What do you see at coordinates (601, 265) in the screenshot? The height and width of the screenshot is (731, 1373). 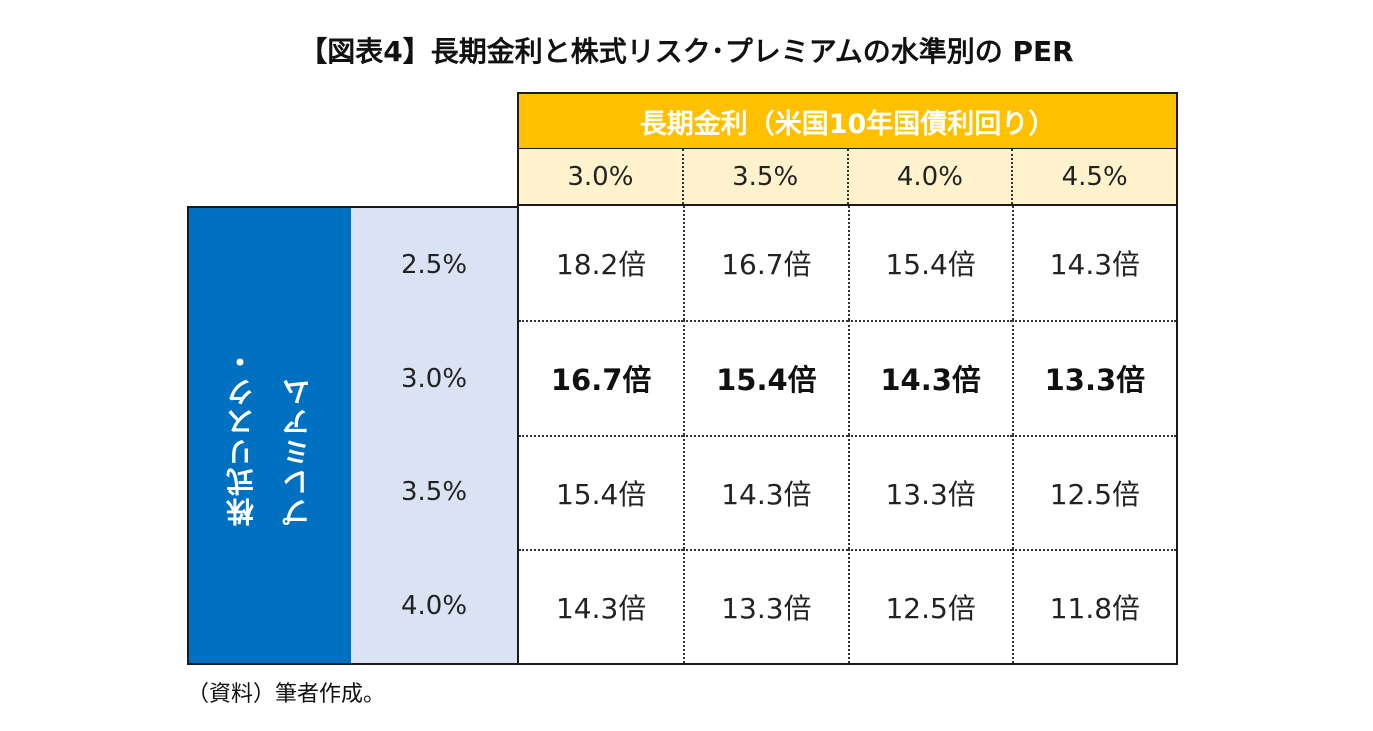 I see `per-cell: 18.2倍` at bounding box center [601, 265].